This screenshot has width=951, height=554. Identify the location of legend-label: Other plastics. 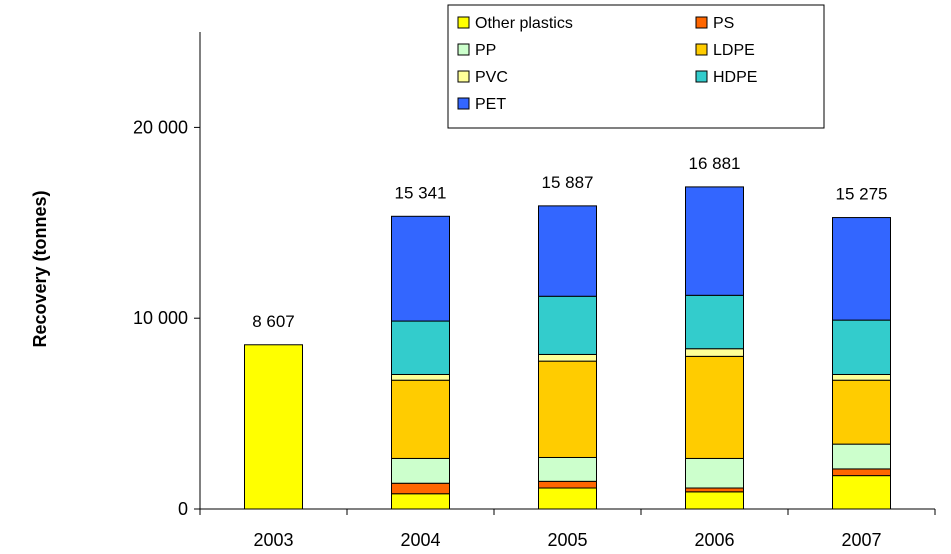
(524, 23).